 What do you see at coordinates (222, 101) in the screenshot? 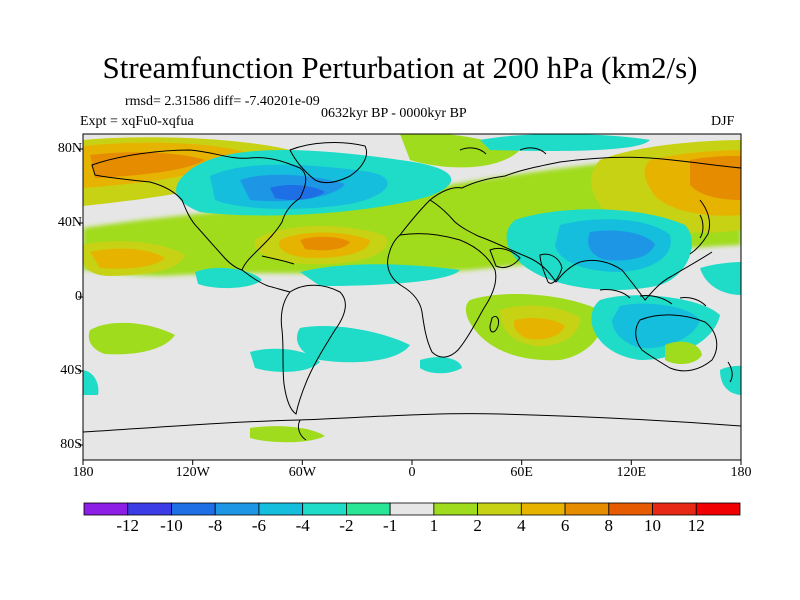
I see `stats-text: rmsd= 2.31586 diff= -7.40201e-09` at bounding box center [222, 101].